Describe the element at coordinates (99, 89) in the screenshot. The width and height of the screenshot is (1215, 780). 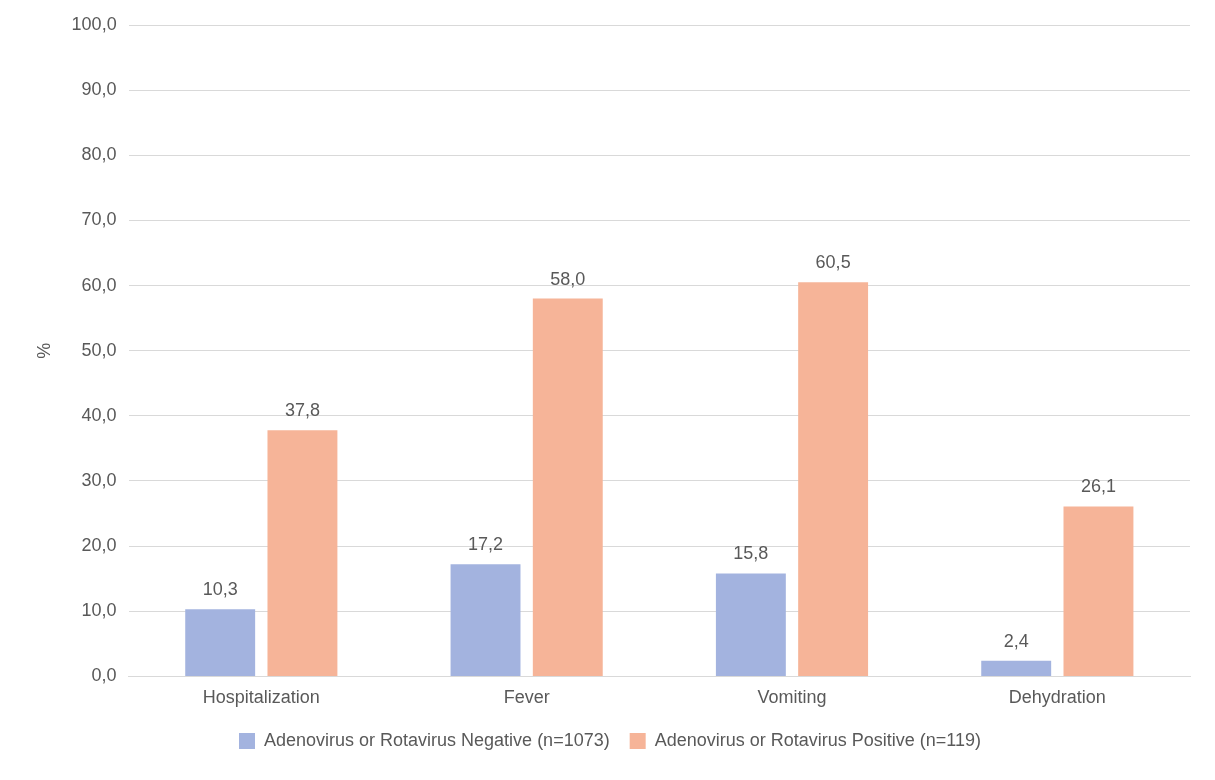
I see `y-tick-label: 90,0` at that location.